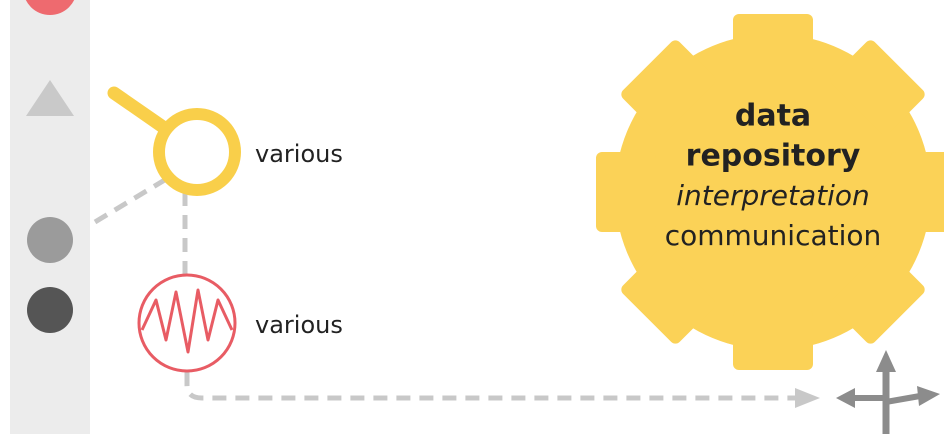 This screenshot has height=434, width=944. I want to click on arrow-head, so click(807, 398).